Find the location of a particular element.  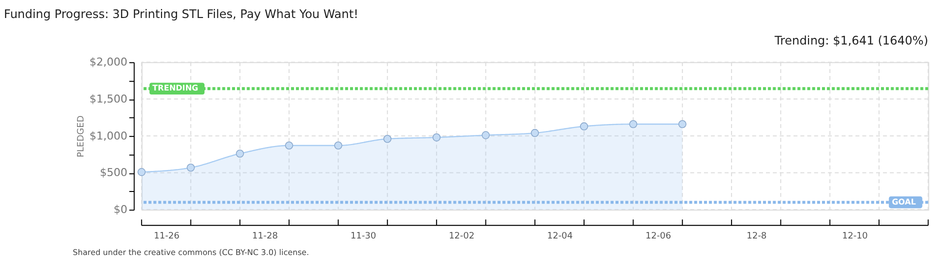

text: Trending: $1,641 (1640%) is located at coordinates (851, 40).